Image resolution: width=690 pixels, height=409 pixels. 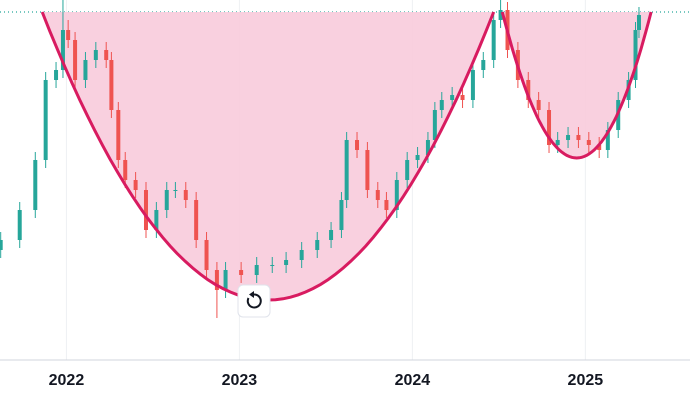 What do you see at coordinates (251, 294) in the screenshot?
I see `reset-icon-arrow` at bounding box center [251, 294].